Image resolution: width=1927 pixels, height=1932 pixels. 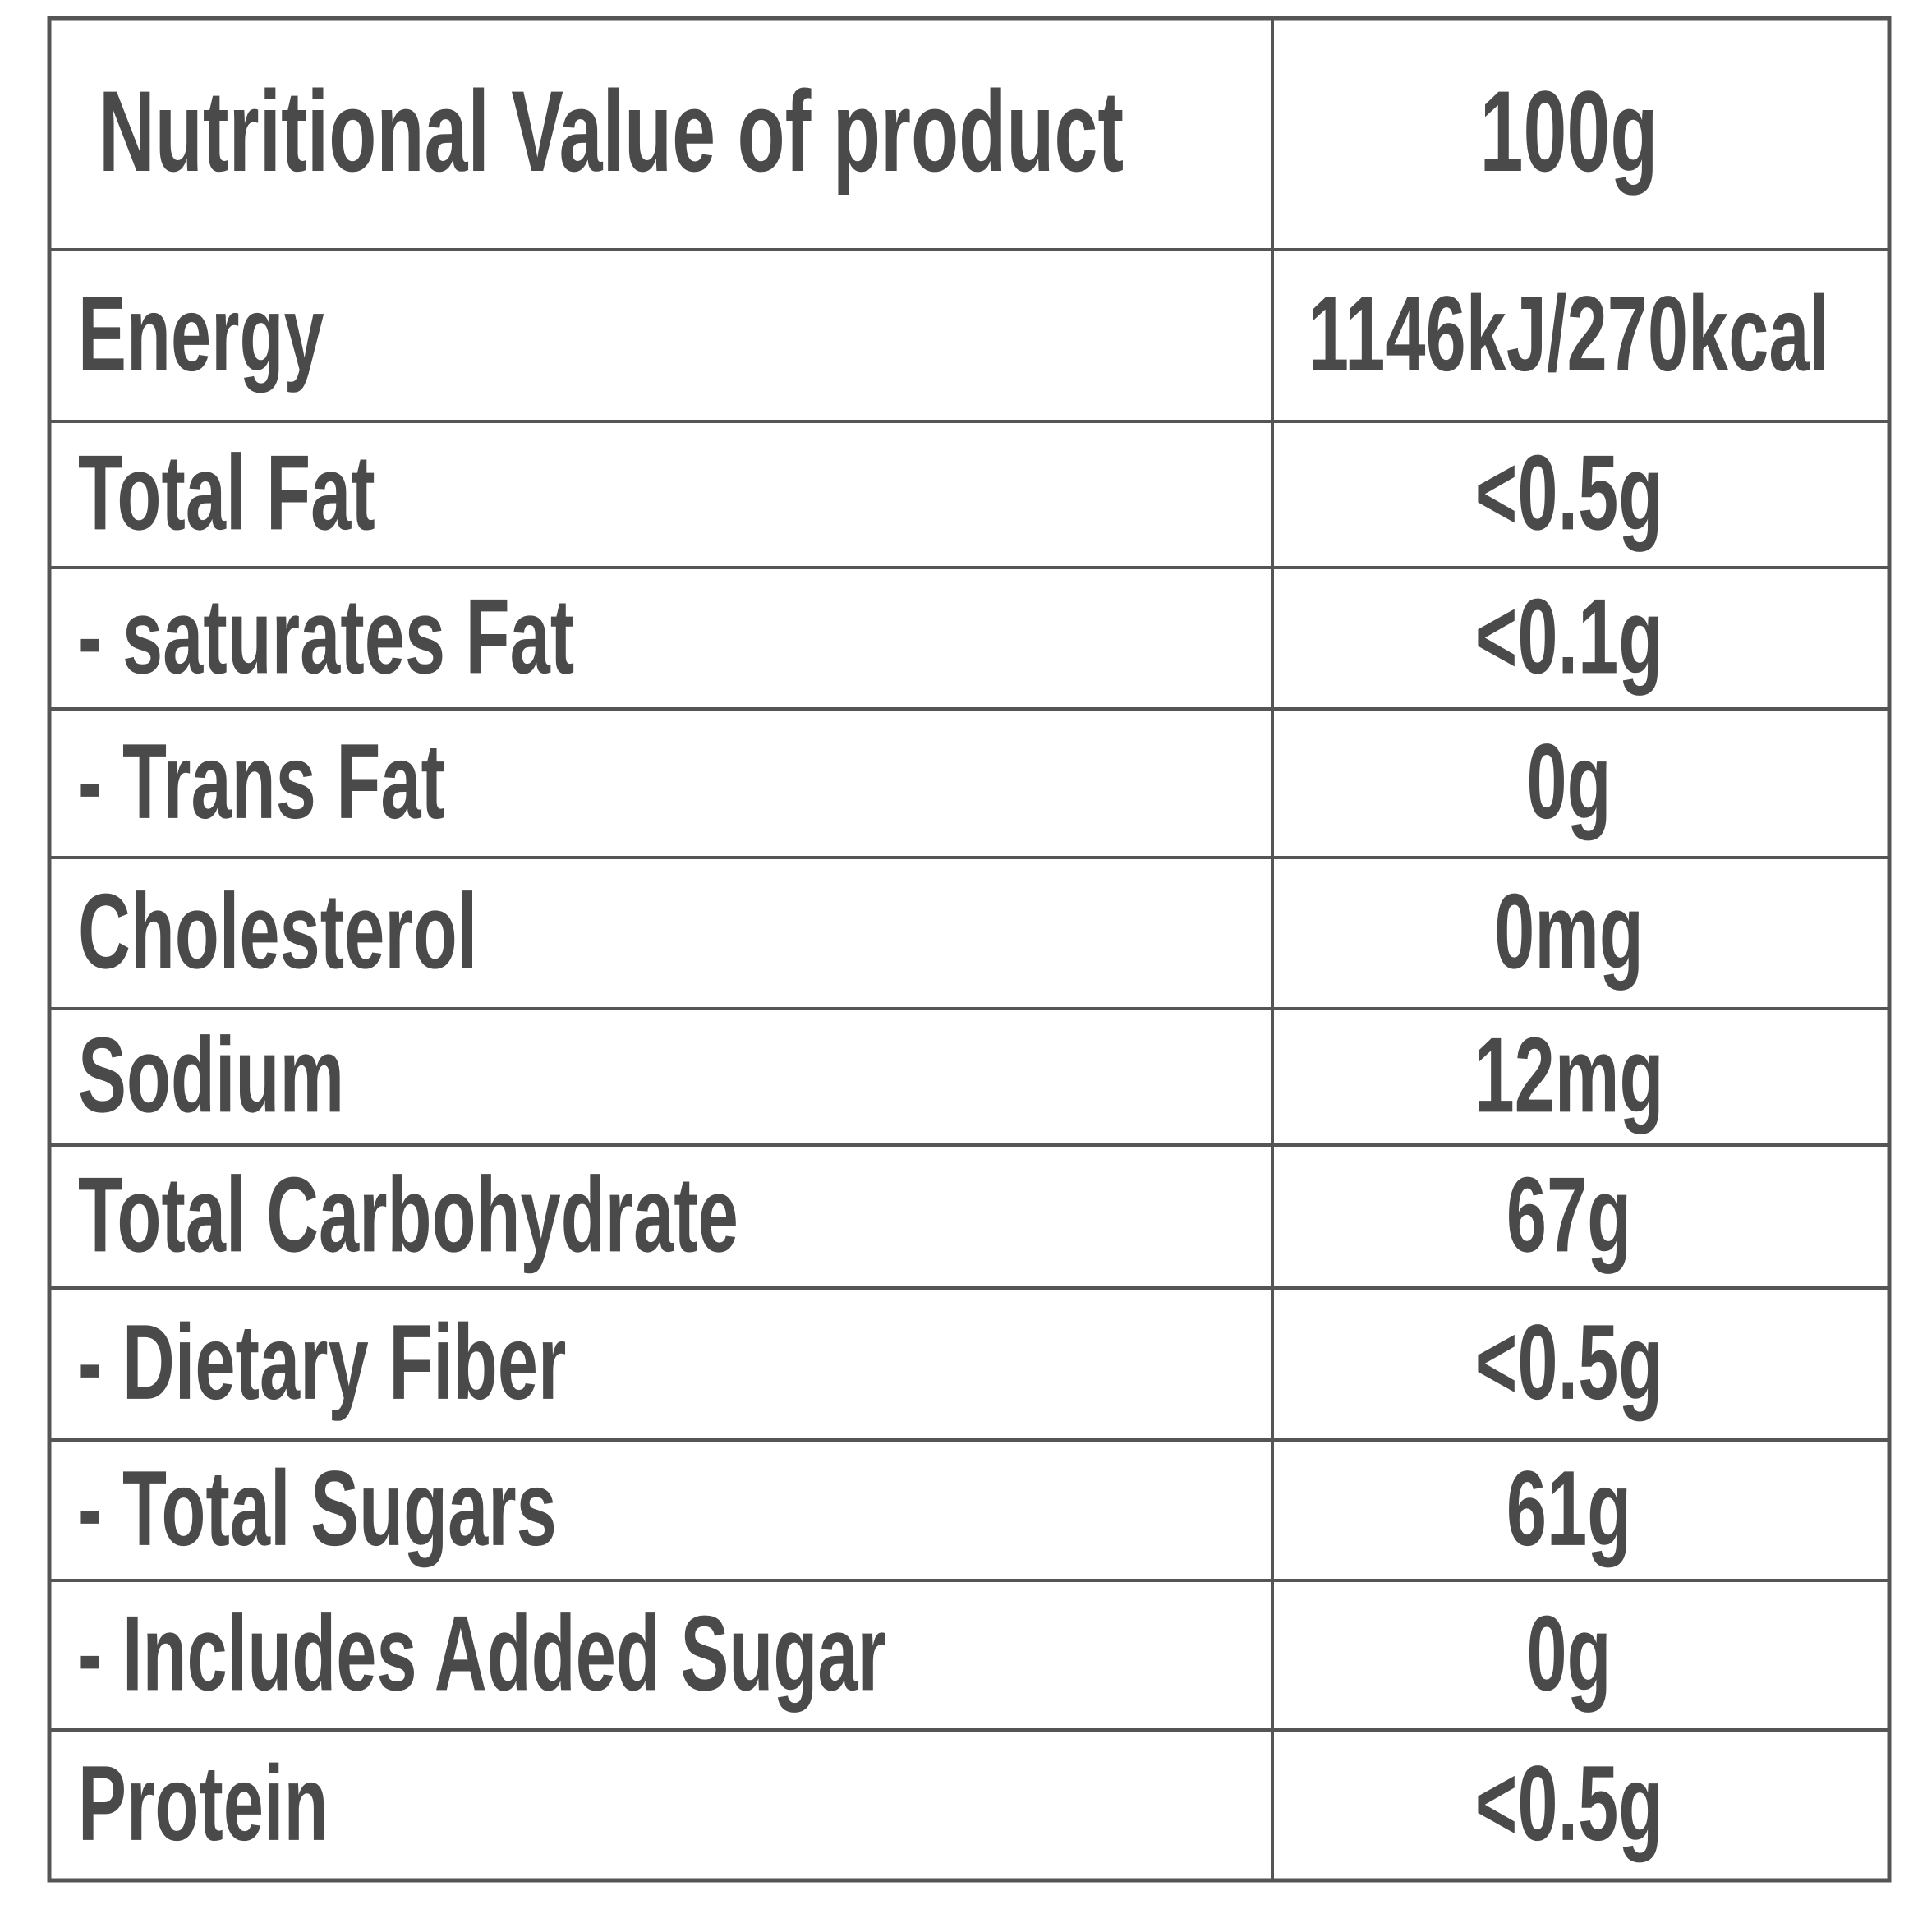 What do you see at coordinates (1568, 1214) in the screenshot?
I see `nutrient-value: 67g` at bounding box center [1568, 1214].